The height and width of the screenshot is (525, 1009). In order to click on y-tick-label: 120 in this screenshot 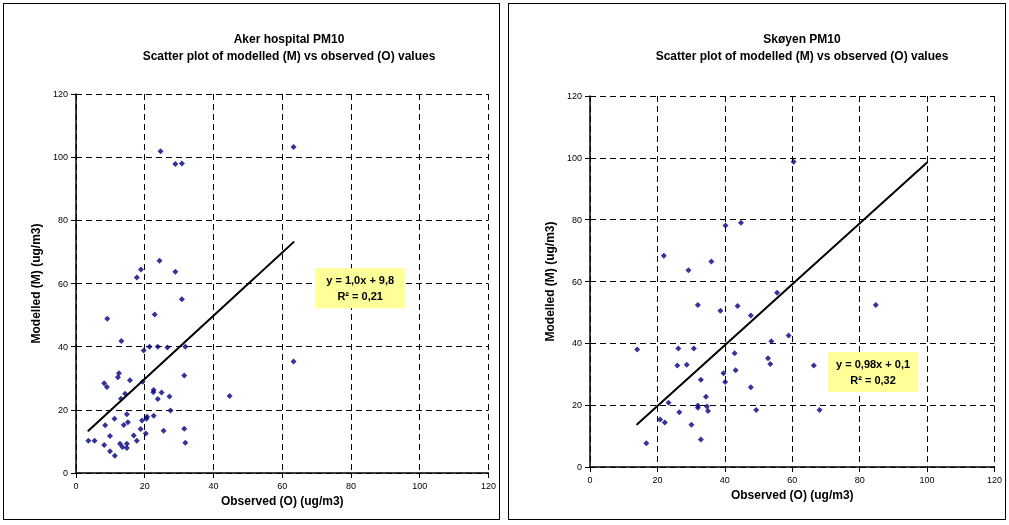, I will do `click(60, 94)`.